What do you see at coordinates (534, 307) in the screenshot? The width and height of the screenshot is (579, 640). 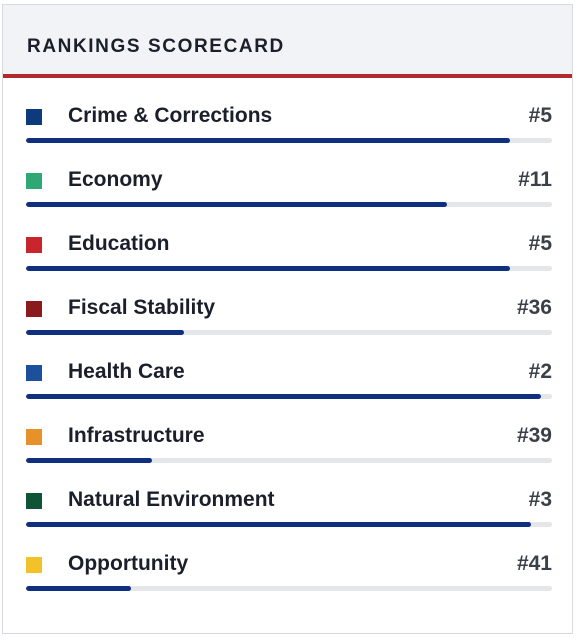 I see `rank-value: #36` at bounding box center [534, 307].